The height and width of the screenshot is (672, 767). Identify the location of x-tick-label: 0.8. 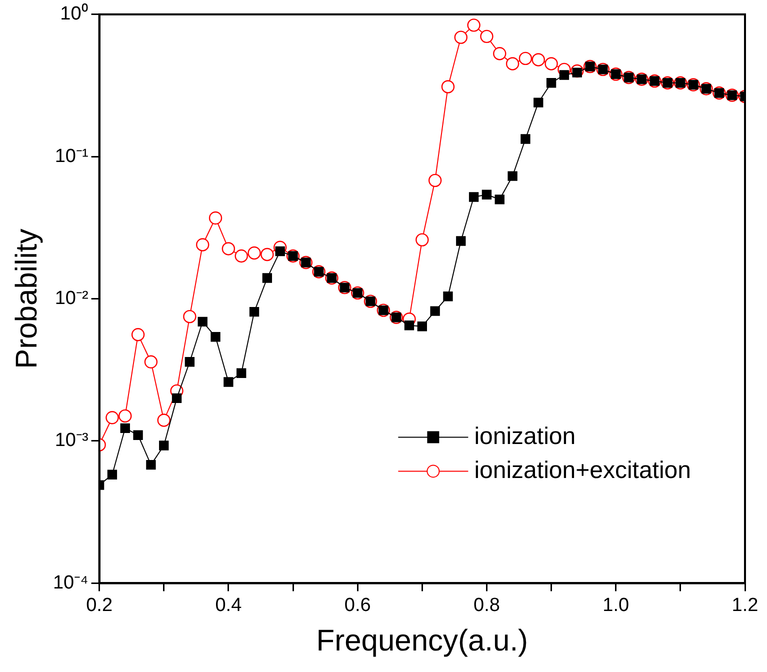
(487, 605).